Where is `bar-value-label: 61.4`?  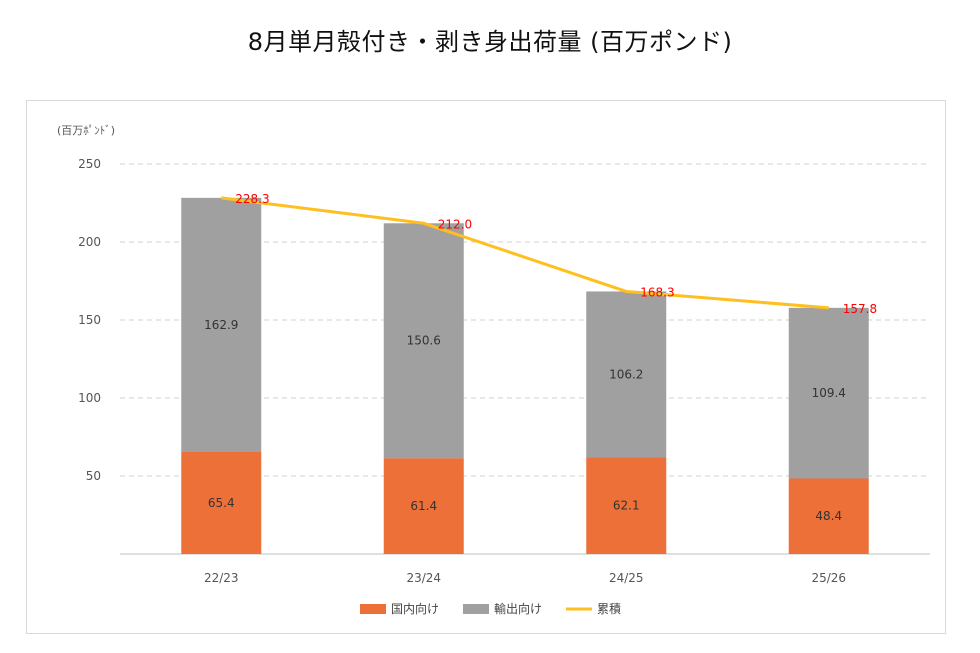 bar-value-label: 61.4 is located at coordinates (423, 506).